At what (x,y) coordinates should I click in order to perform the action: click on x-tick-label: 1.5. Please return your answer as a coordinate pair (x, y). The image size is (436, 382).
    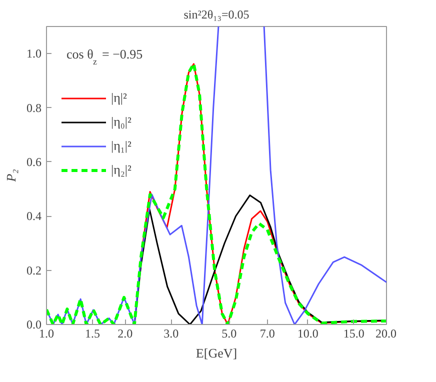
    Looking at the image, I should click on (92, 333).